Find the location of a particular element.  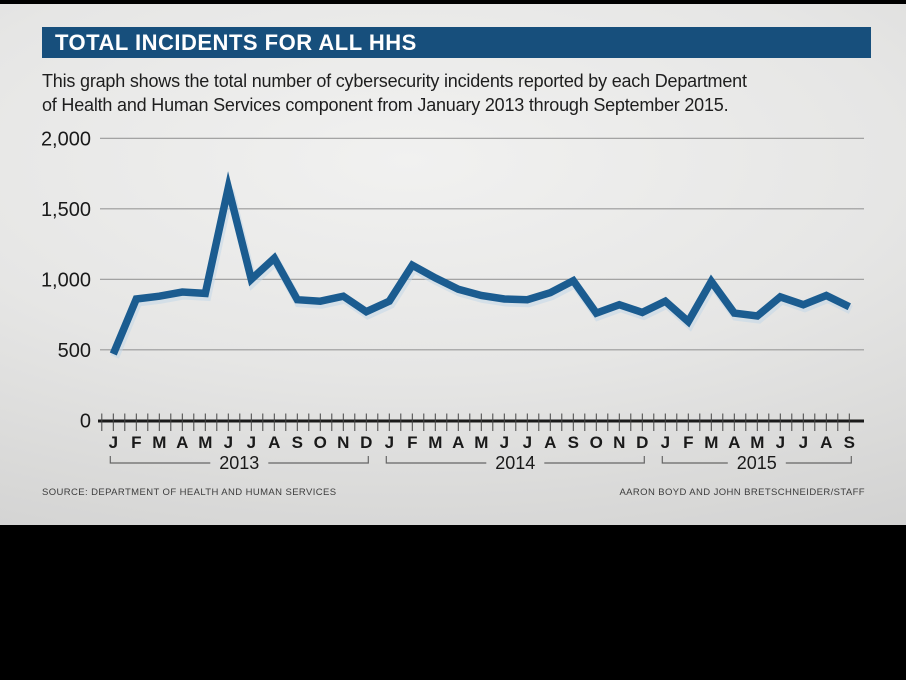

x-axis-ticks is located at coordinates (475, 422).